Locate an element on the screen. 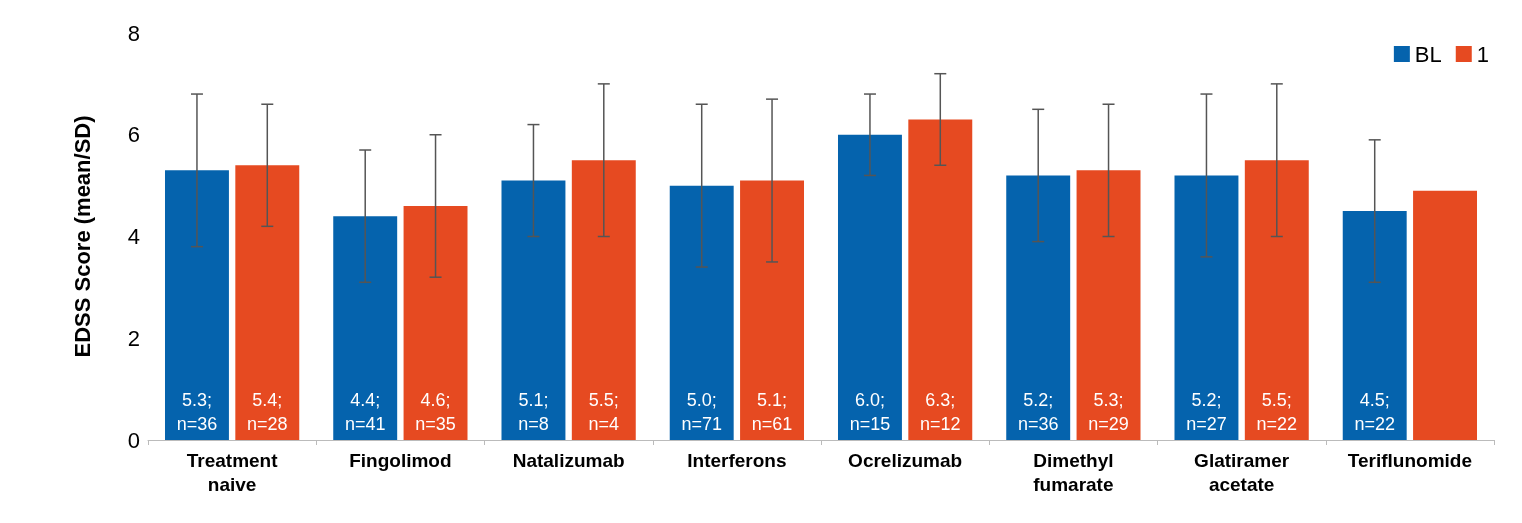 The width and height of the screenshot is (1522, 523). data-label: 5.1; n=61 is located at coordinates (772, 412).